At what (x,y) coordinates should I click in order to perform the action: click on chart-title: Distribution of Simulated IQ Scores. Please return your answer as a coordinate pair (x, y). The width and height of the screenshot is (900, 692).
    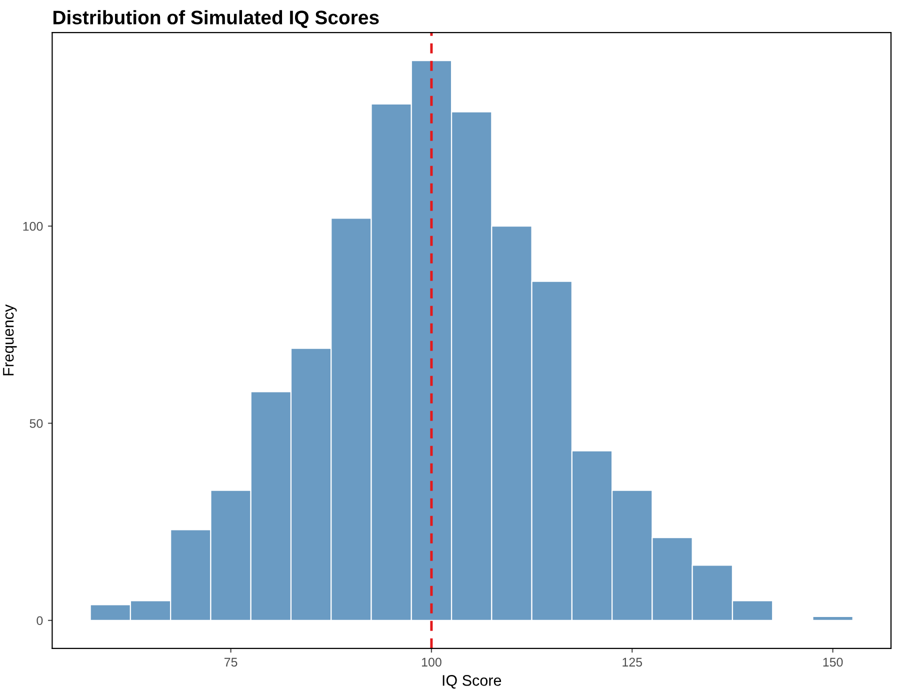
    Looking at the image, I should click on (216, 19).